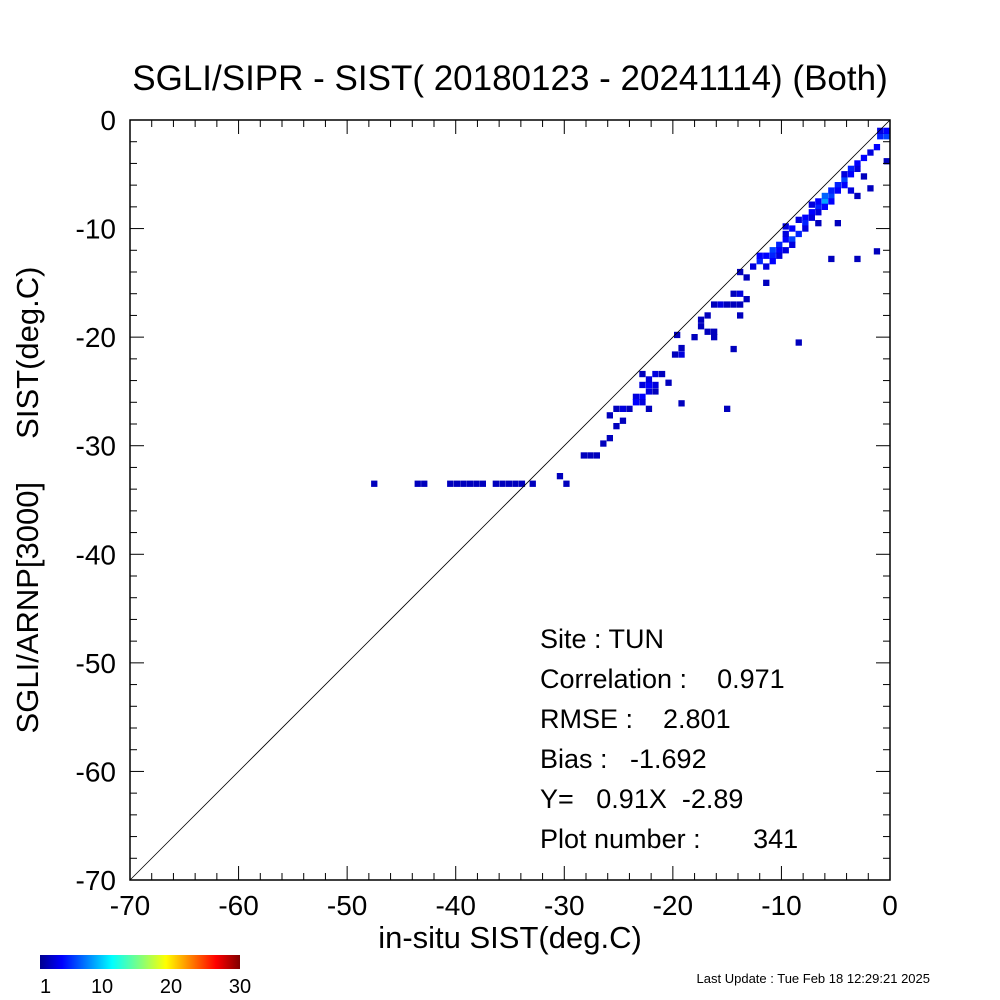  What do you see at coordinates (347, 905) in the screenshot?
I see `x-tick-label: -50` at bounding box center [347, 905].